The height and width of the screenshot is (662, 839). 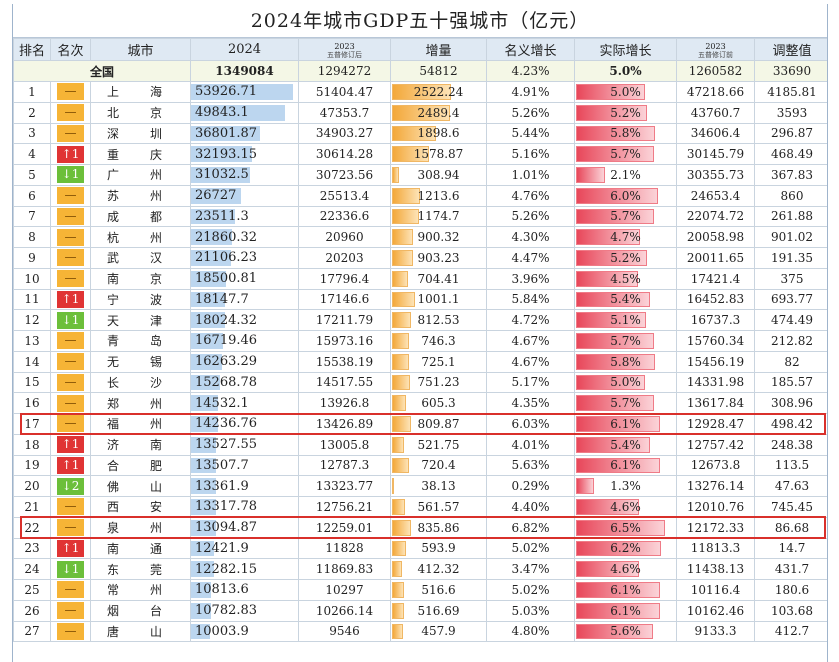 I want to click on increase-cell: 900.32, so click(x=438, y=237).